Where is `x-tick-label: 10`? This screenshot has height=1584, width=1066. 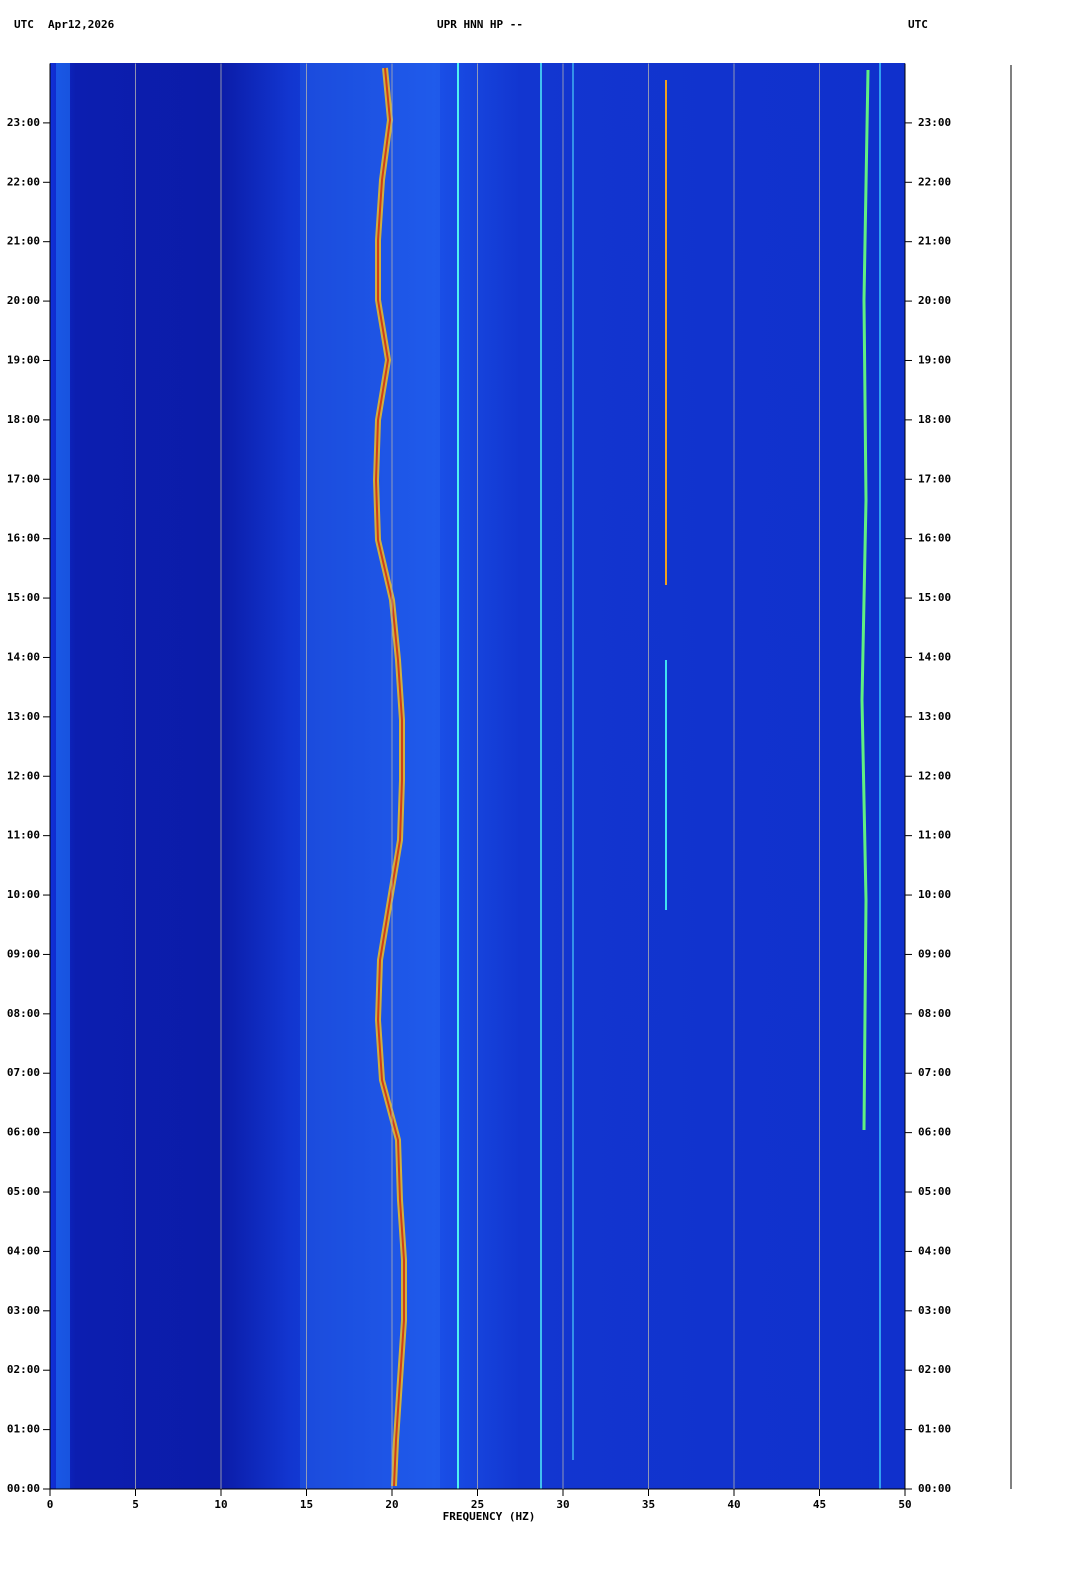
x-tick-label: 10 is located at coordinates (220, 1504).